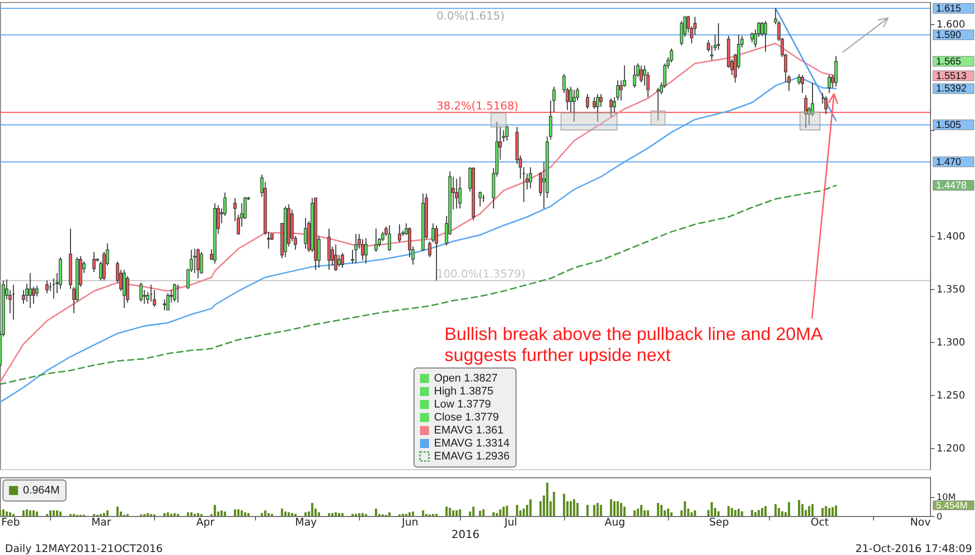  What do you see at coordinates (951, 25) in the screenshot?
I see `y-tick-label: 1.600` at bounding box center [951, 25].